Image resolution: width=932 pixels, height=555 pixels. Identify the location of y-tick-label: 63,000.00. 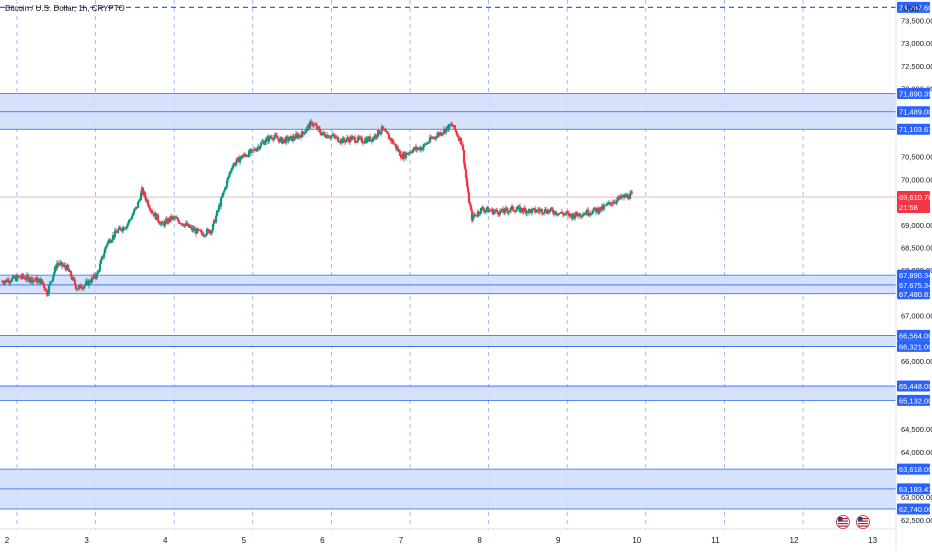
(916, 497).